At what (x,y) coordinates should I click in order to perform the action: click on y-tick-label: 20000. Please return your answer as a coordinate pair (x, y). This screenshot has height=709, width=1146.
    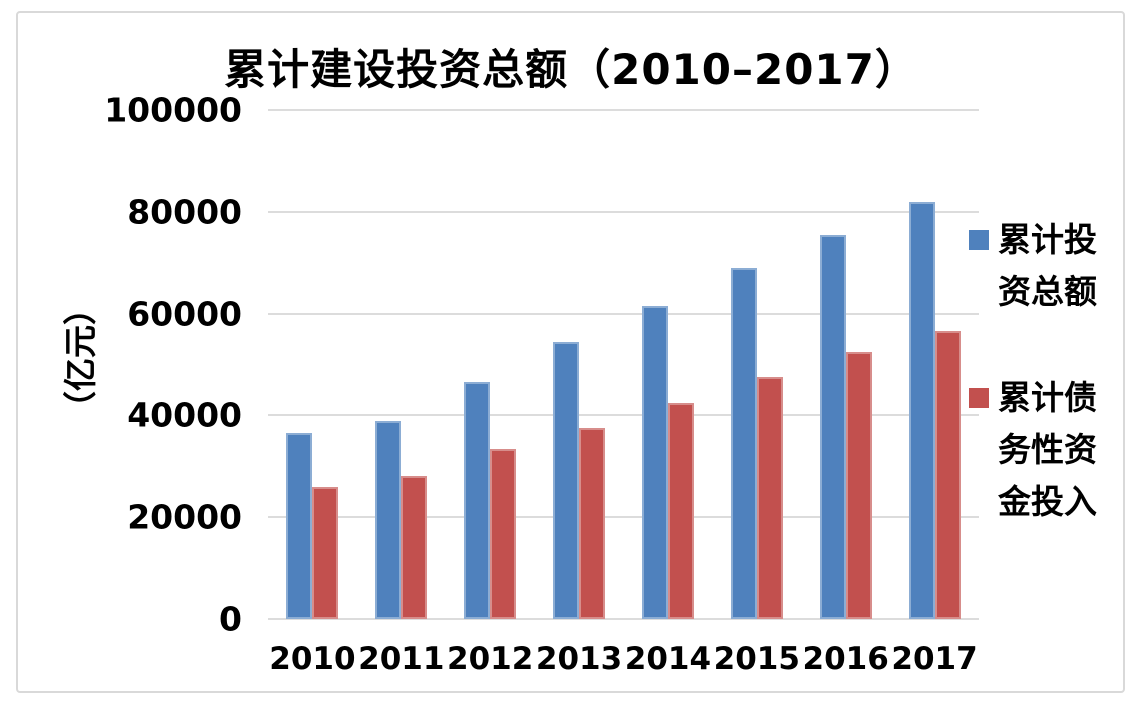
    Looking at the image, I should click on (184, 517).